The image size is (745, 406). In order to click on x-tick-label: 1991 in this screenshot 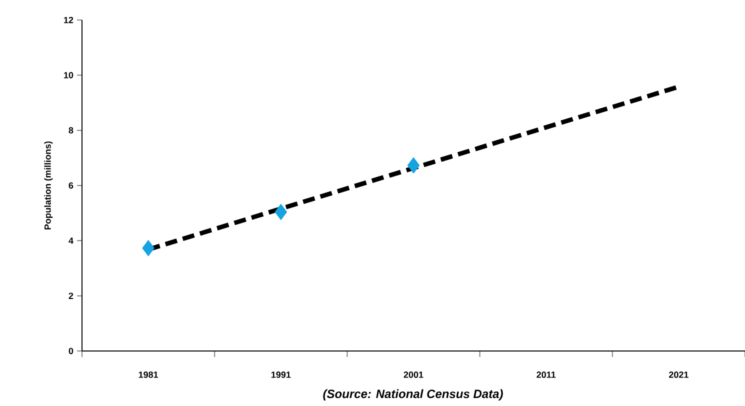, I will do `click(281, 375)`.